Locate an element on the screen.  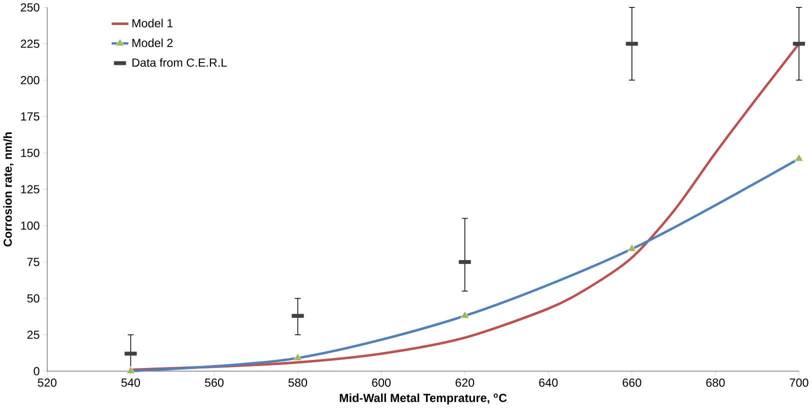
x-tick-label: 560 is located at coordinates (214, 382).